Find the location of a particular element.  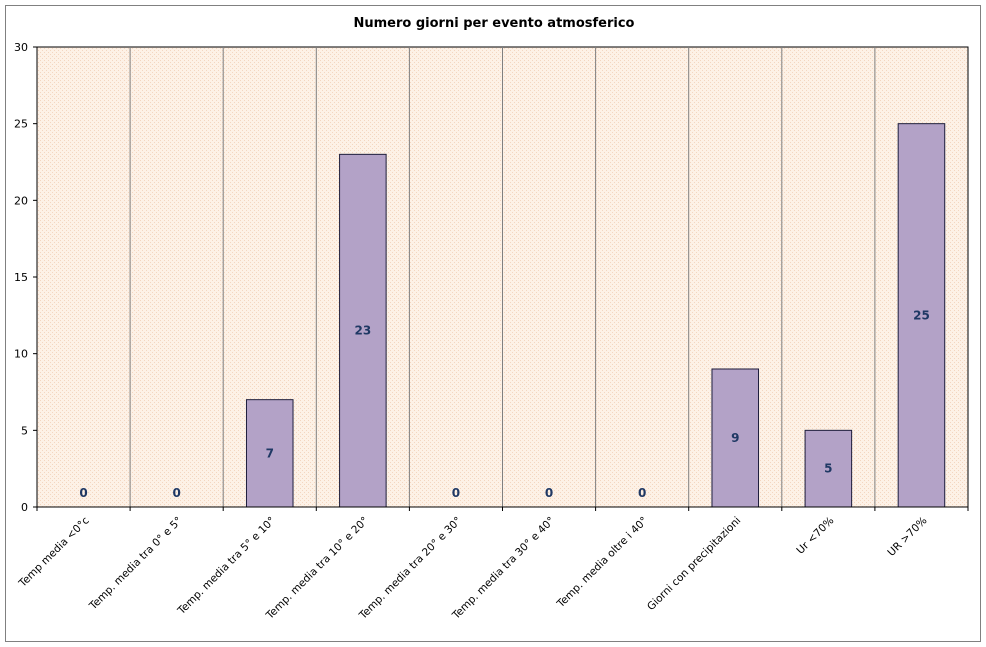

x-tick-label: Giorni con precipitazioni is located at coordinates (694, 564).